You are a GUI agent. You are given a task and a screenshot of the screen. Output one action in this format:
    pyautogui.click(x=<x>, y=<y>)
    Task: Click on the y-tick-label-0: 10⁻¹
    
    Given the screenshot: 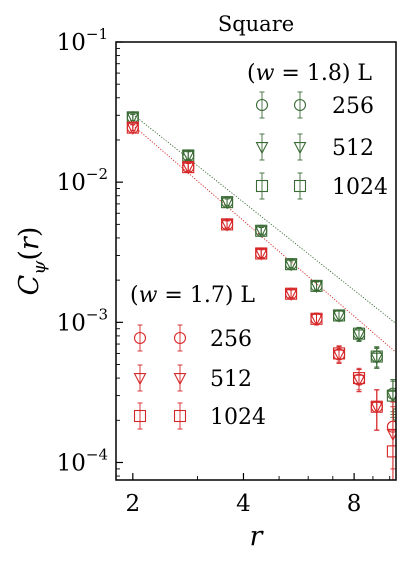 What is the action you would take?
    pyautogui.click(x=82, y=40)
    